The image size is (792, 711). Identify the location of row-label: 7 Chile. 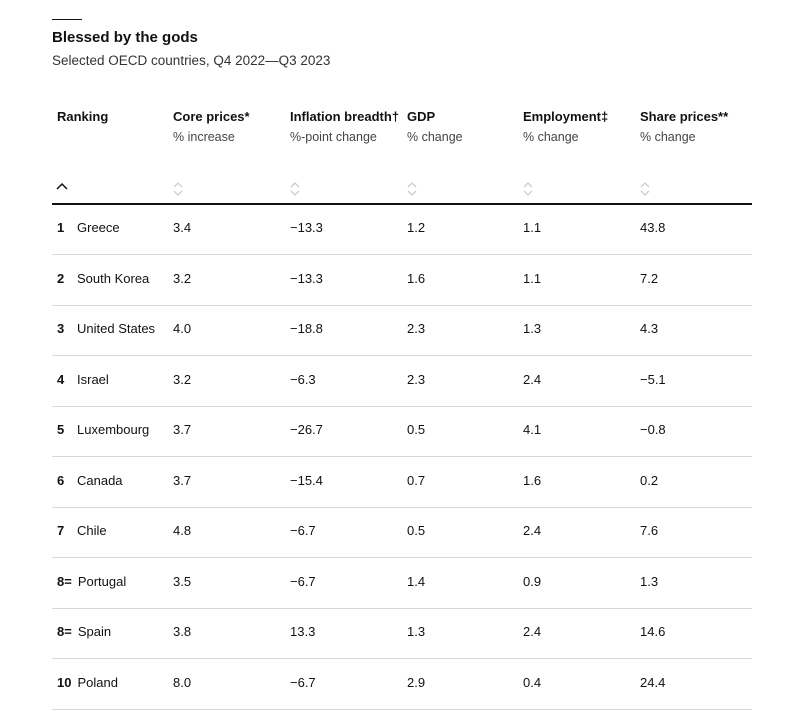
(82, 530).